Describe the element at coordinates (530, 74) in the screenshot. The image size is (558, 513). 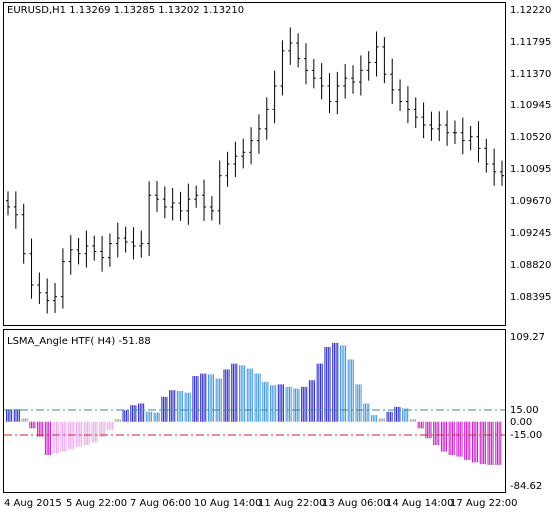
I see `price-tick: 1.11370` at that location.